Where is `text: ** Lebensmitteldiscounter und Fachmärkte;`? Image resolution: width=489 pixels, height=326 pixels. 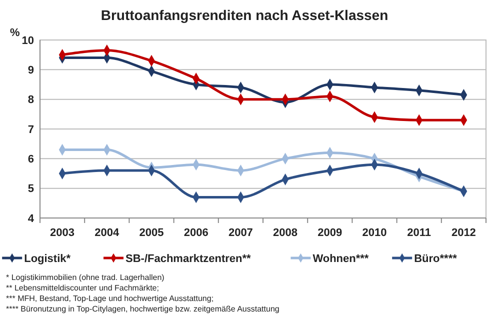
text: ** Lebensmitteldiscounter und Fachmärkte; is located at coordinates (82, 288).